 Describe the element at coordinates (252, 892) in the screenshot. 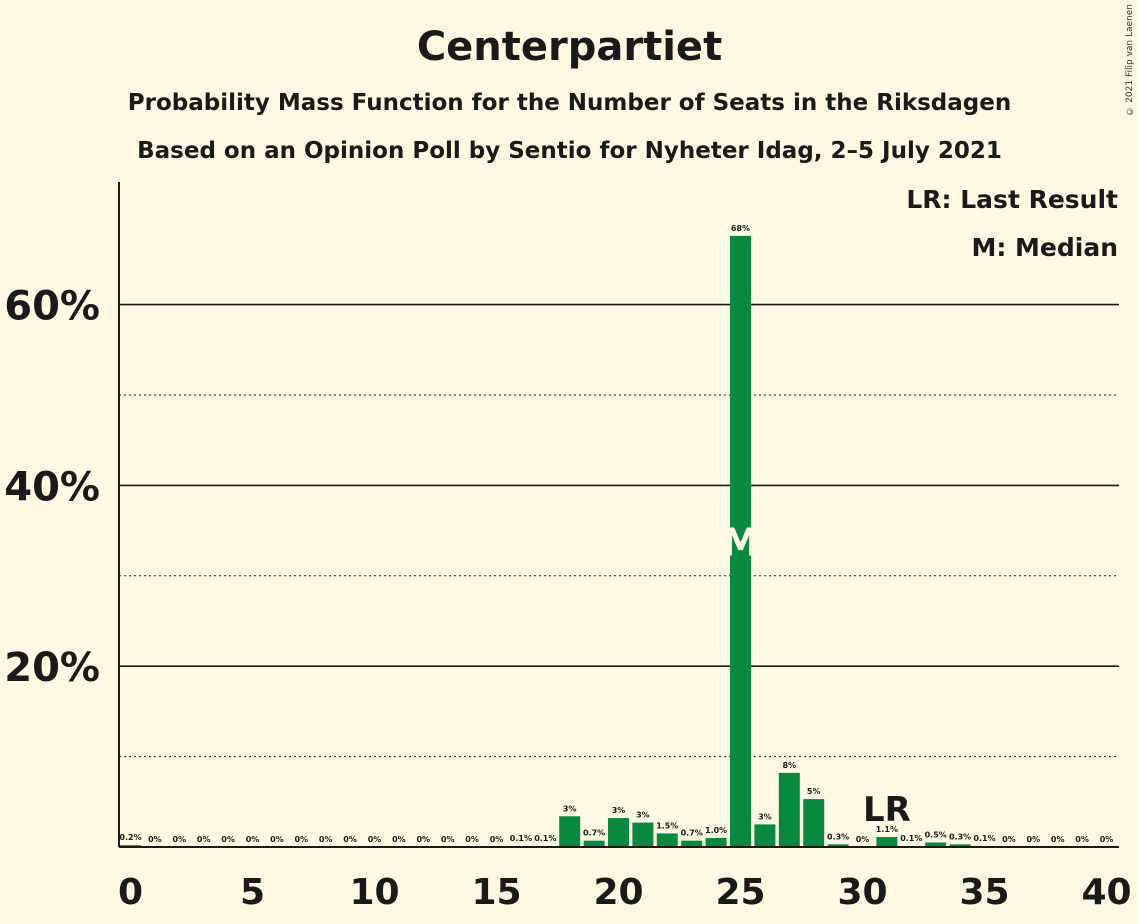

I see `x-tick-label: 5` at that location.